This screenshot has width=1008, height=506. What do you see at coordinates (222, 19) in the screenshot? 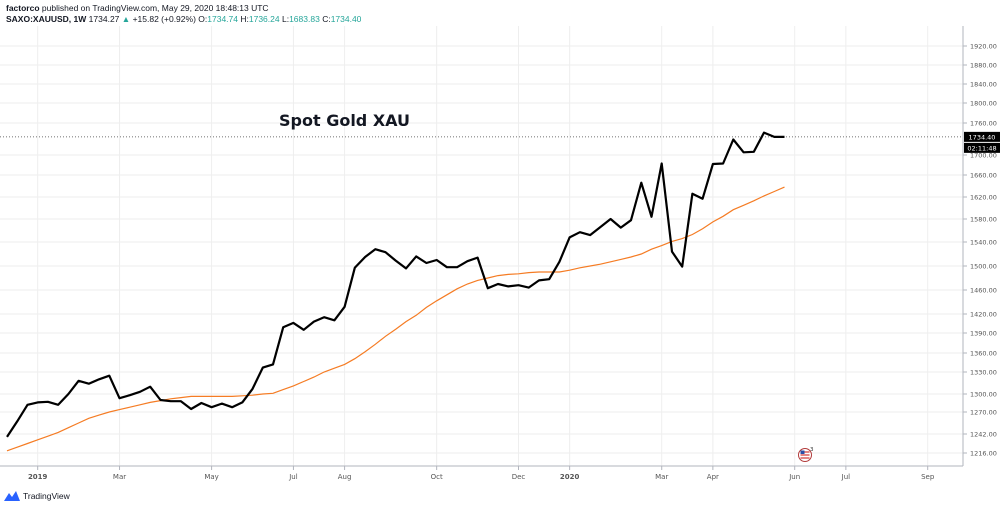
I see `open-value: 1734.74` at bounding box center [222, 19].